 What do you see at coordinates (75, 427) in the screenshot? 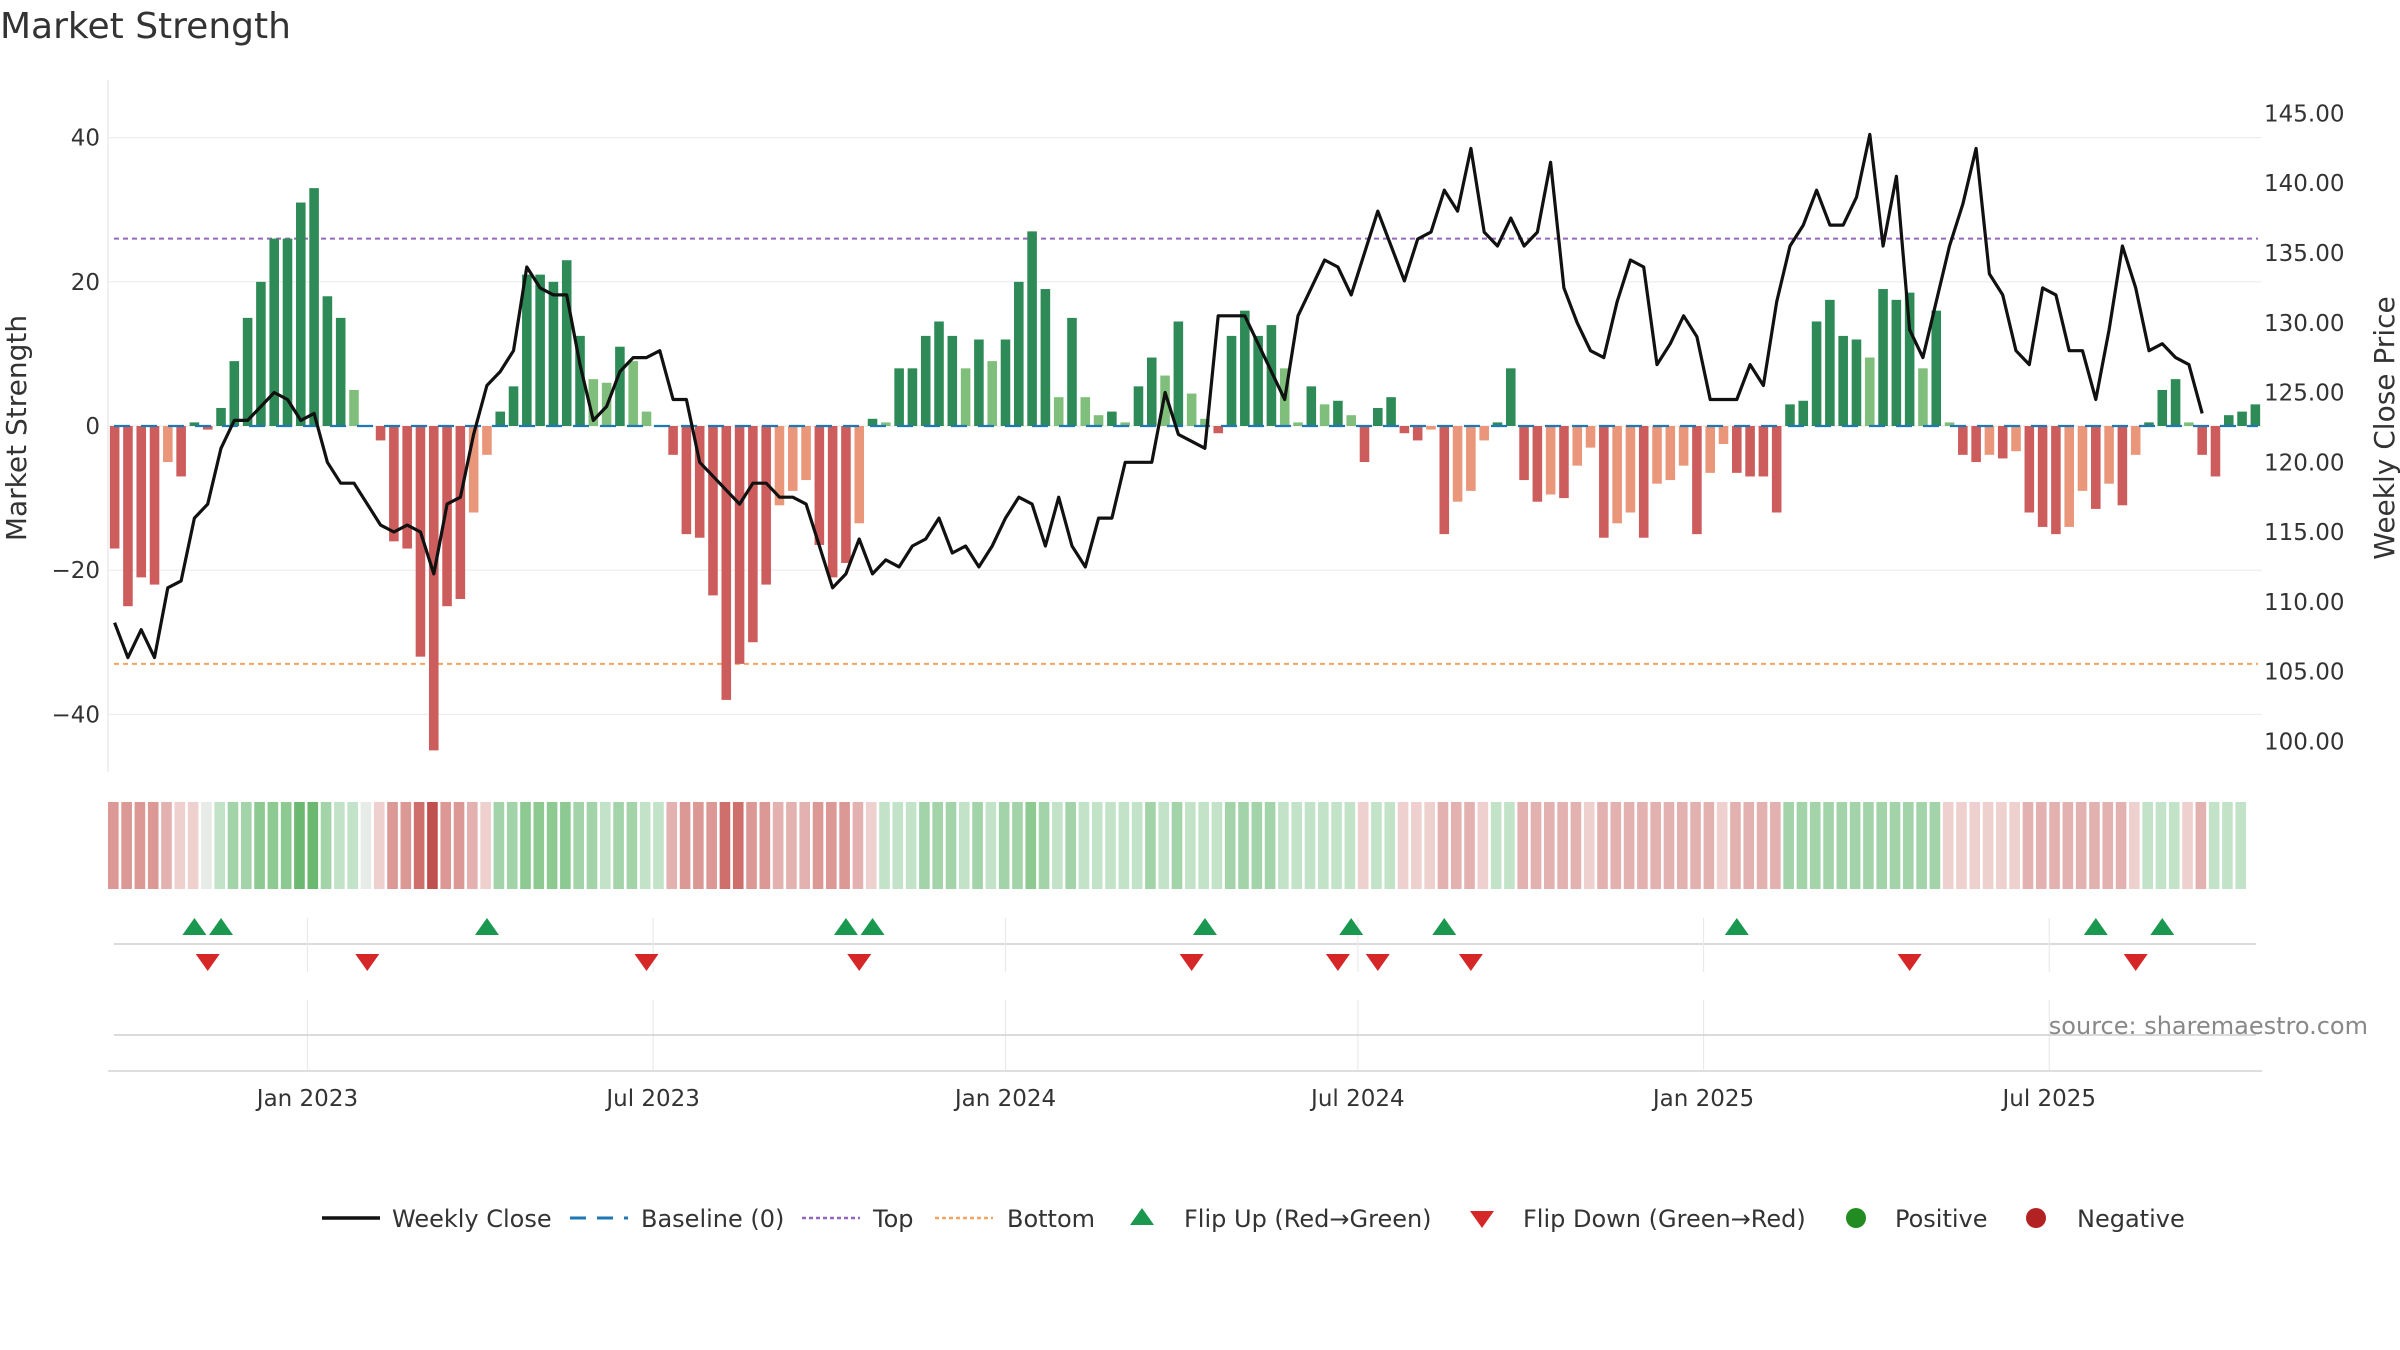
I see `left-axis-ticks: 40 20 0 −20 −40` at bounding box center [75, 427].